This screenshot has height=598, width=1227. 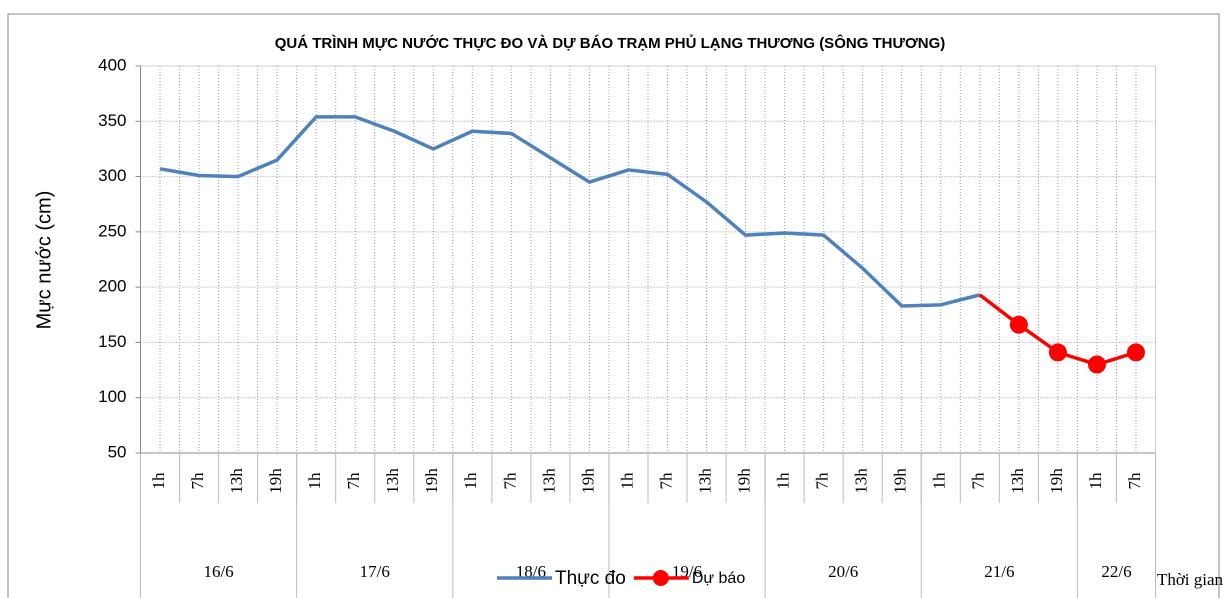 I want to click on group-label: 18/6, so click(x=531, y=571).